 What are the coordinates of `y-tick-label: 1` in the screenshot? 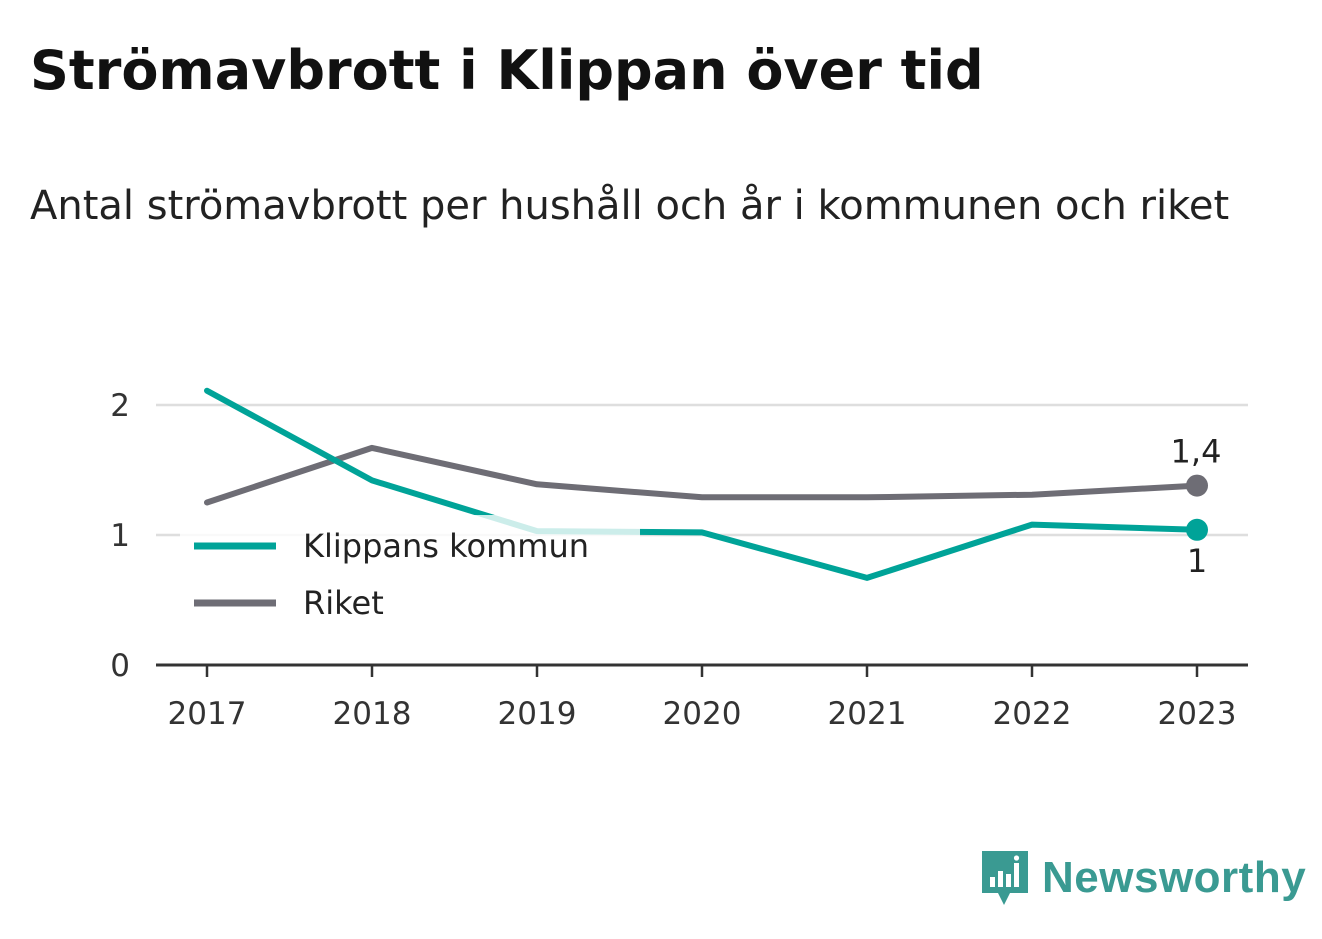 It's located at (120, 536).